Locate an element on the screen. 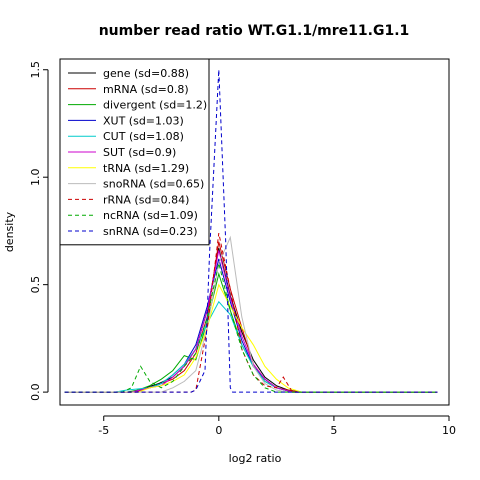  y-axis-label: density is located at coordinates (9, 231).